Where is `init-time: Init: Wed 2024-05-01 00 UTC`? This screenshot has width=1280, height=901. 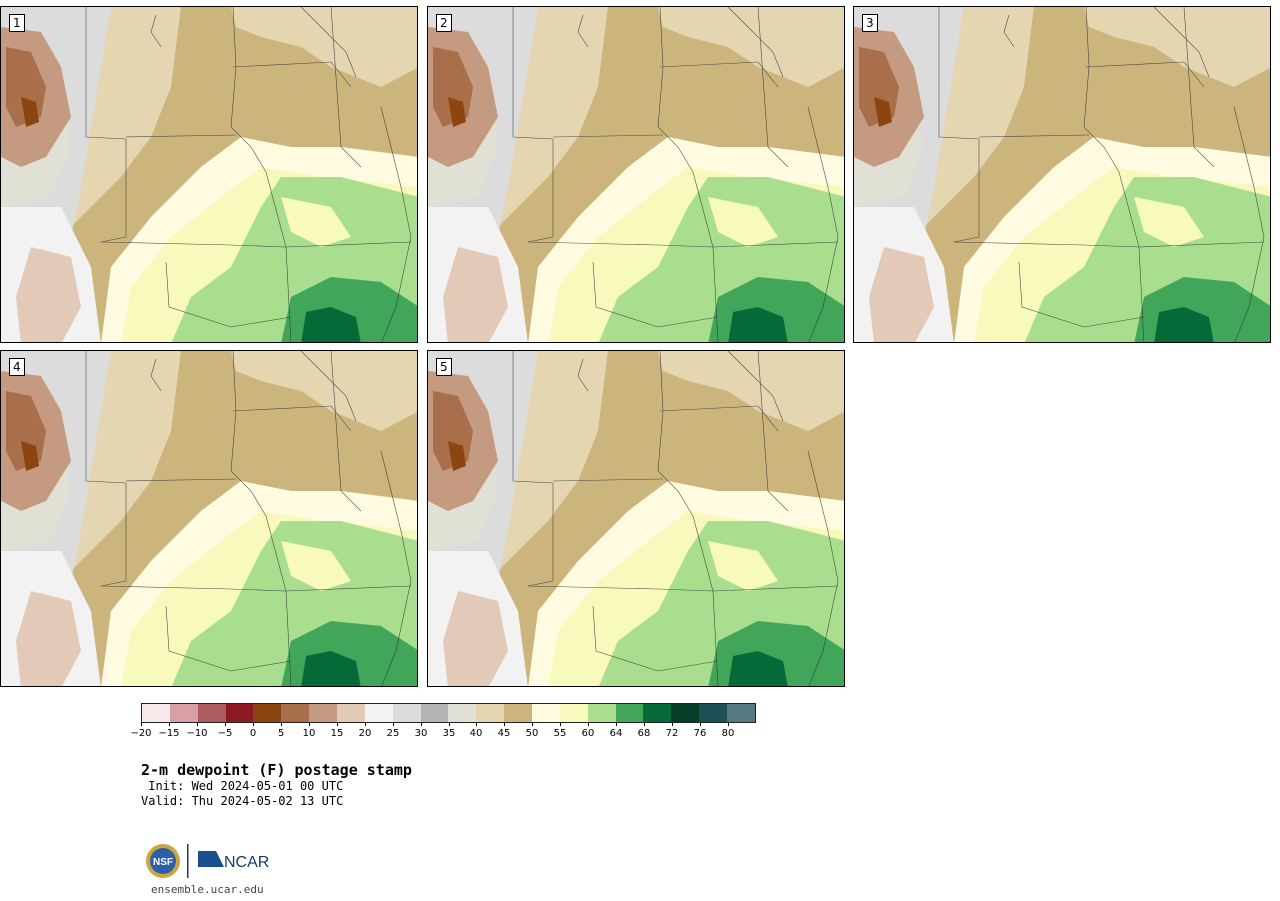
init-time: Init: Wed 2024-05-01 00 UTC is located at coordinates (242, 786).